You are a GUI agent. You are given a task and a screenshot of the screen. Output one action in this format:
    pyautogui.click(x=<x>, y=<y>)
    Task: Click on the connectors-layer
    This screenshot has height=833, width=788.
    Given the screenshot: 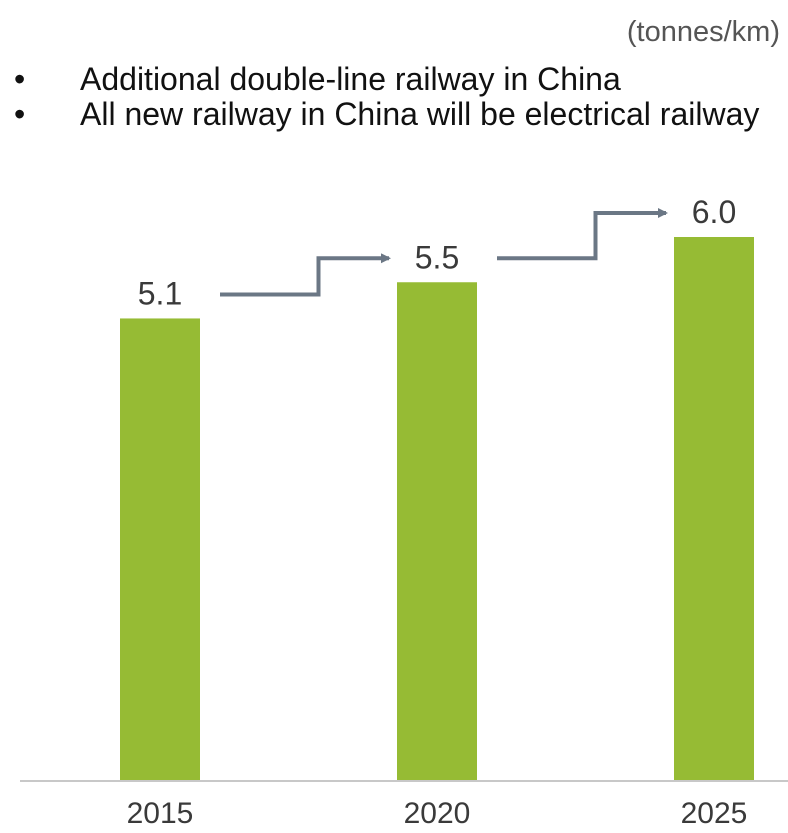 What is the action you would take?
    pyautogui.click(x=444, y=252)
    